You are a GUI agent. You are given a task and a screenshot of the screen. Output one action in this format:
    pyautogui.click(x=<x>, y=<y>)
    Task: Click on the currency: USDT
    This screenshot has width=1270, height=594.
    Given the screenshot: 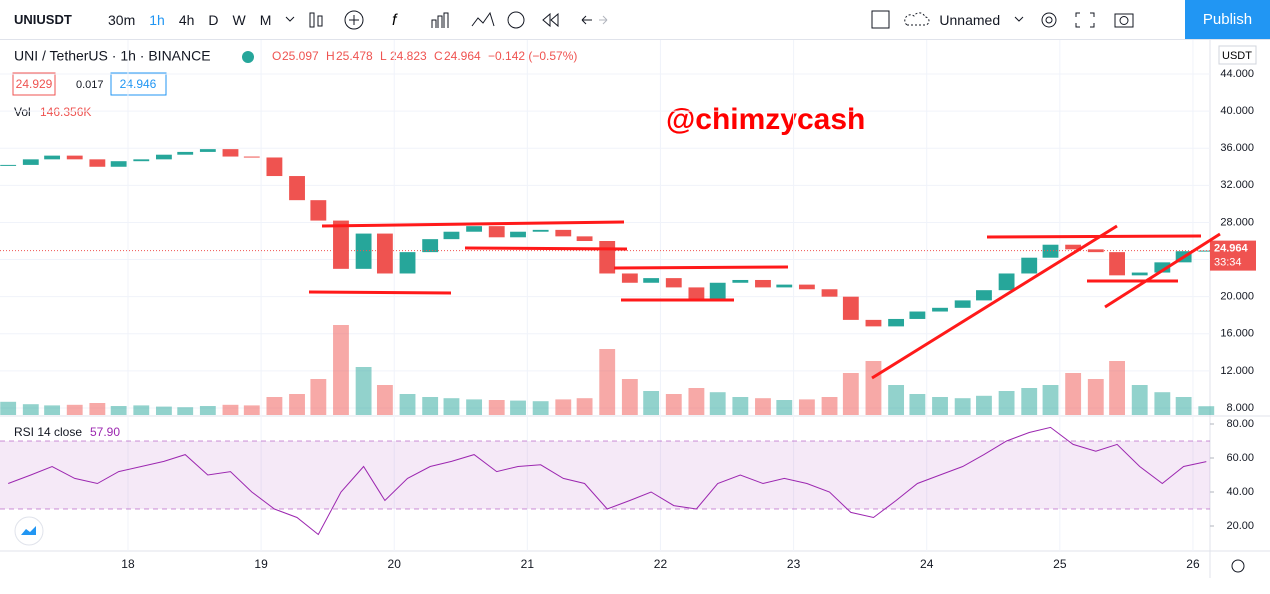 What is the action you would take?
    pyautogui.click(x=1237, y=56)
    